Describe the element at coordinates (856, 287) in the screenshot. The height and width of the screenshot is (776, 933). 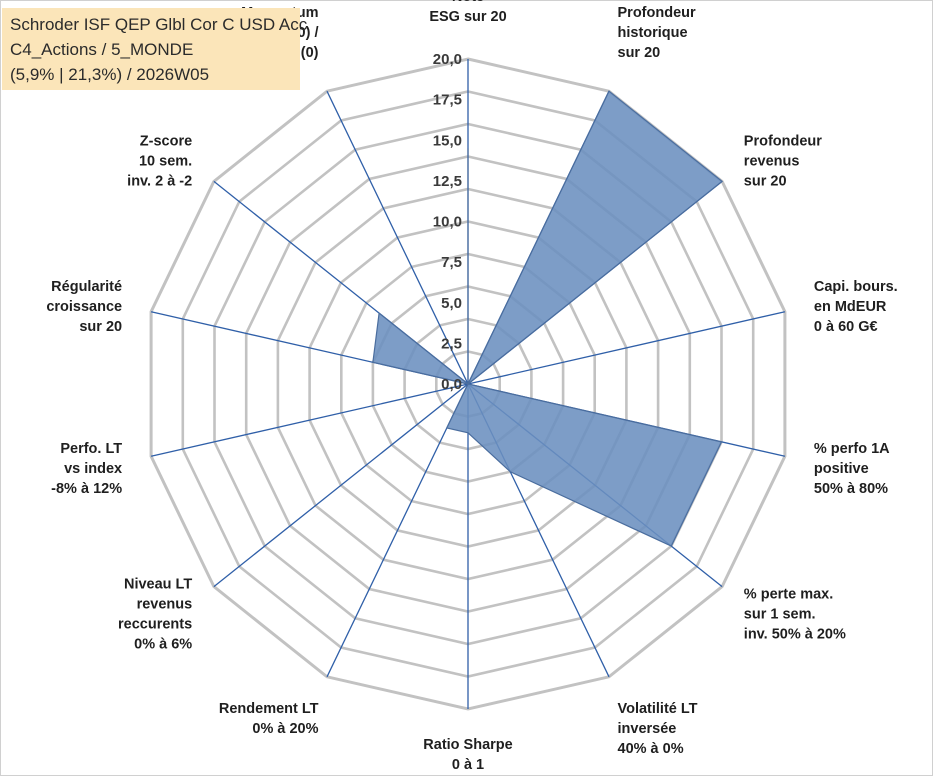
I see `axis-label-line: Capi. bours.` at that location.